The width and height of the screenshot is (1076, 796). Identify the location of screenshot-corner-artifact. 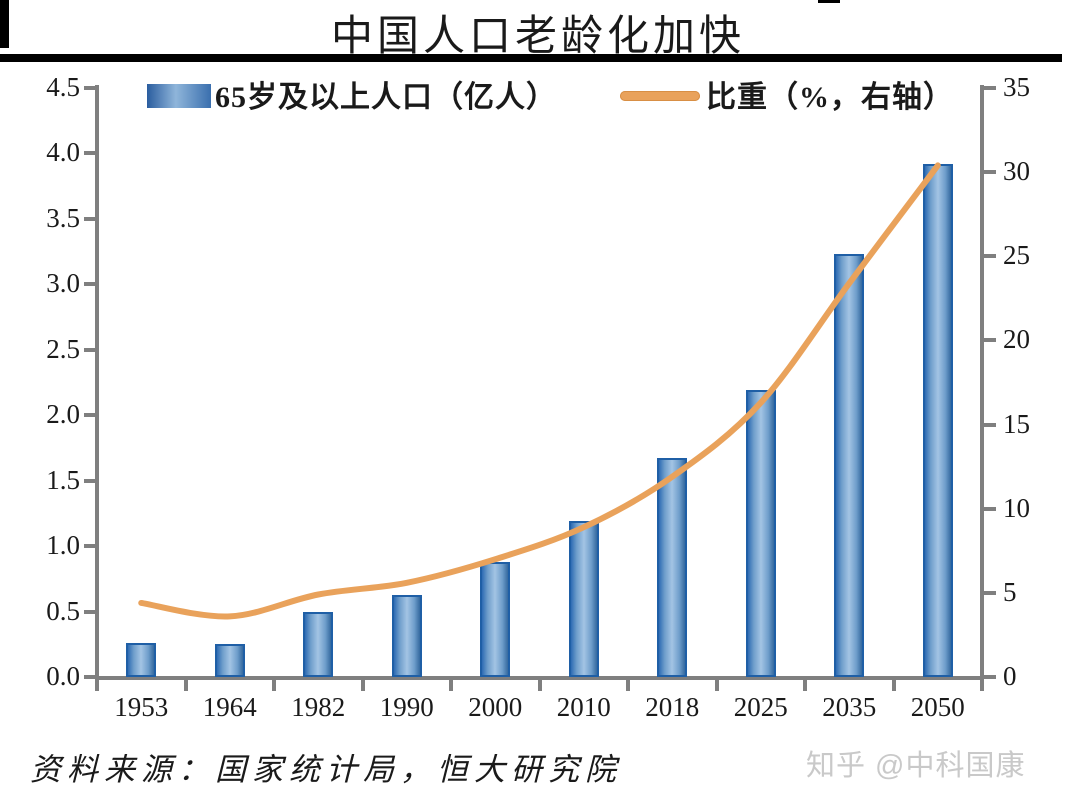
(4, 24).